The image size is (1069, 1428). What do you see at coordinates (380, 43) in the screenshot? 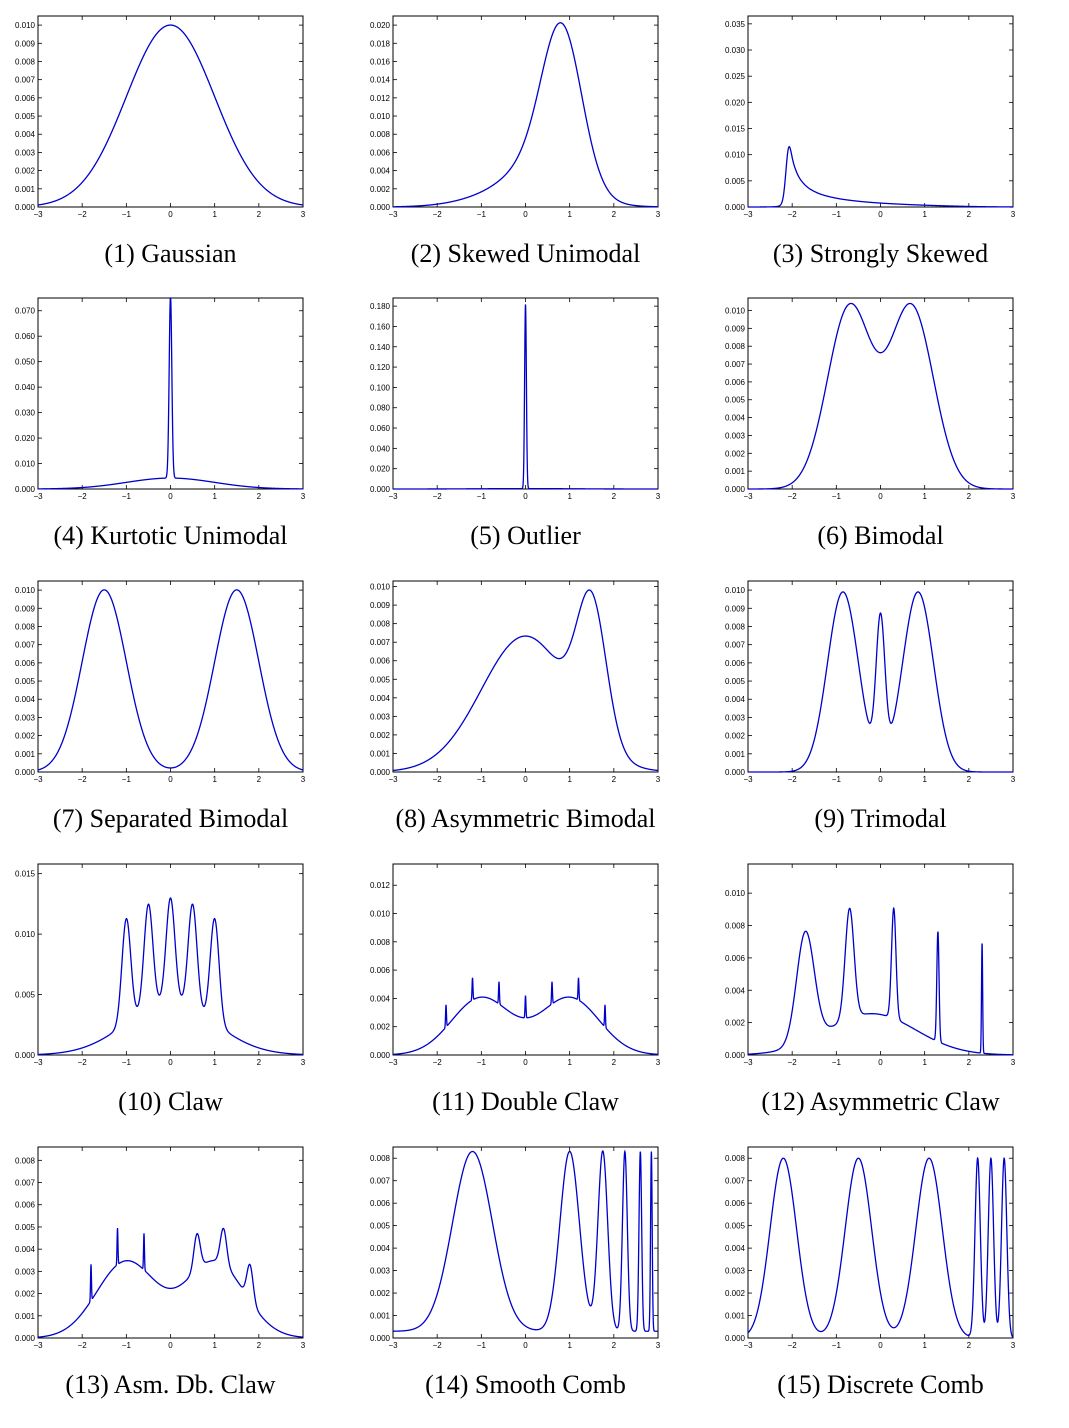
I see `y-tick-label: 0.018` at bounding box center [380, 43].